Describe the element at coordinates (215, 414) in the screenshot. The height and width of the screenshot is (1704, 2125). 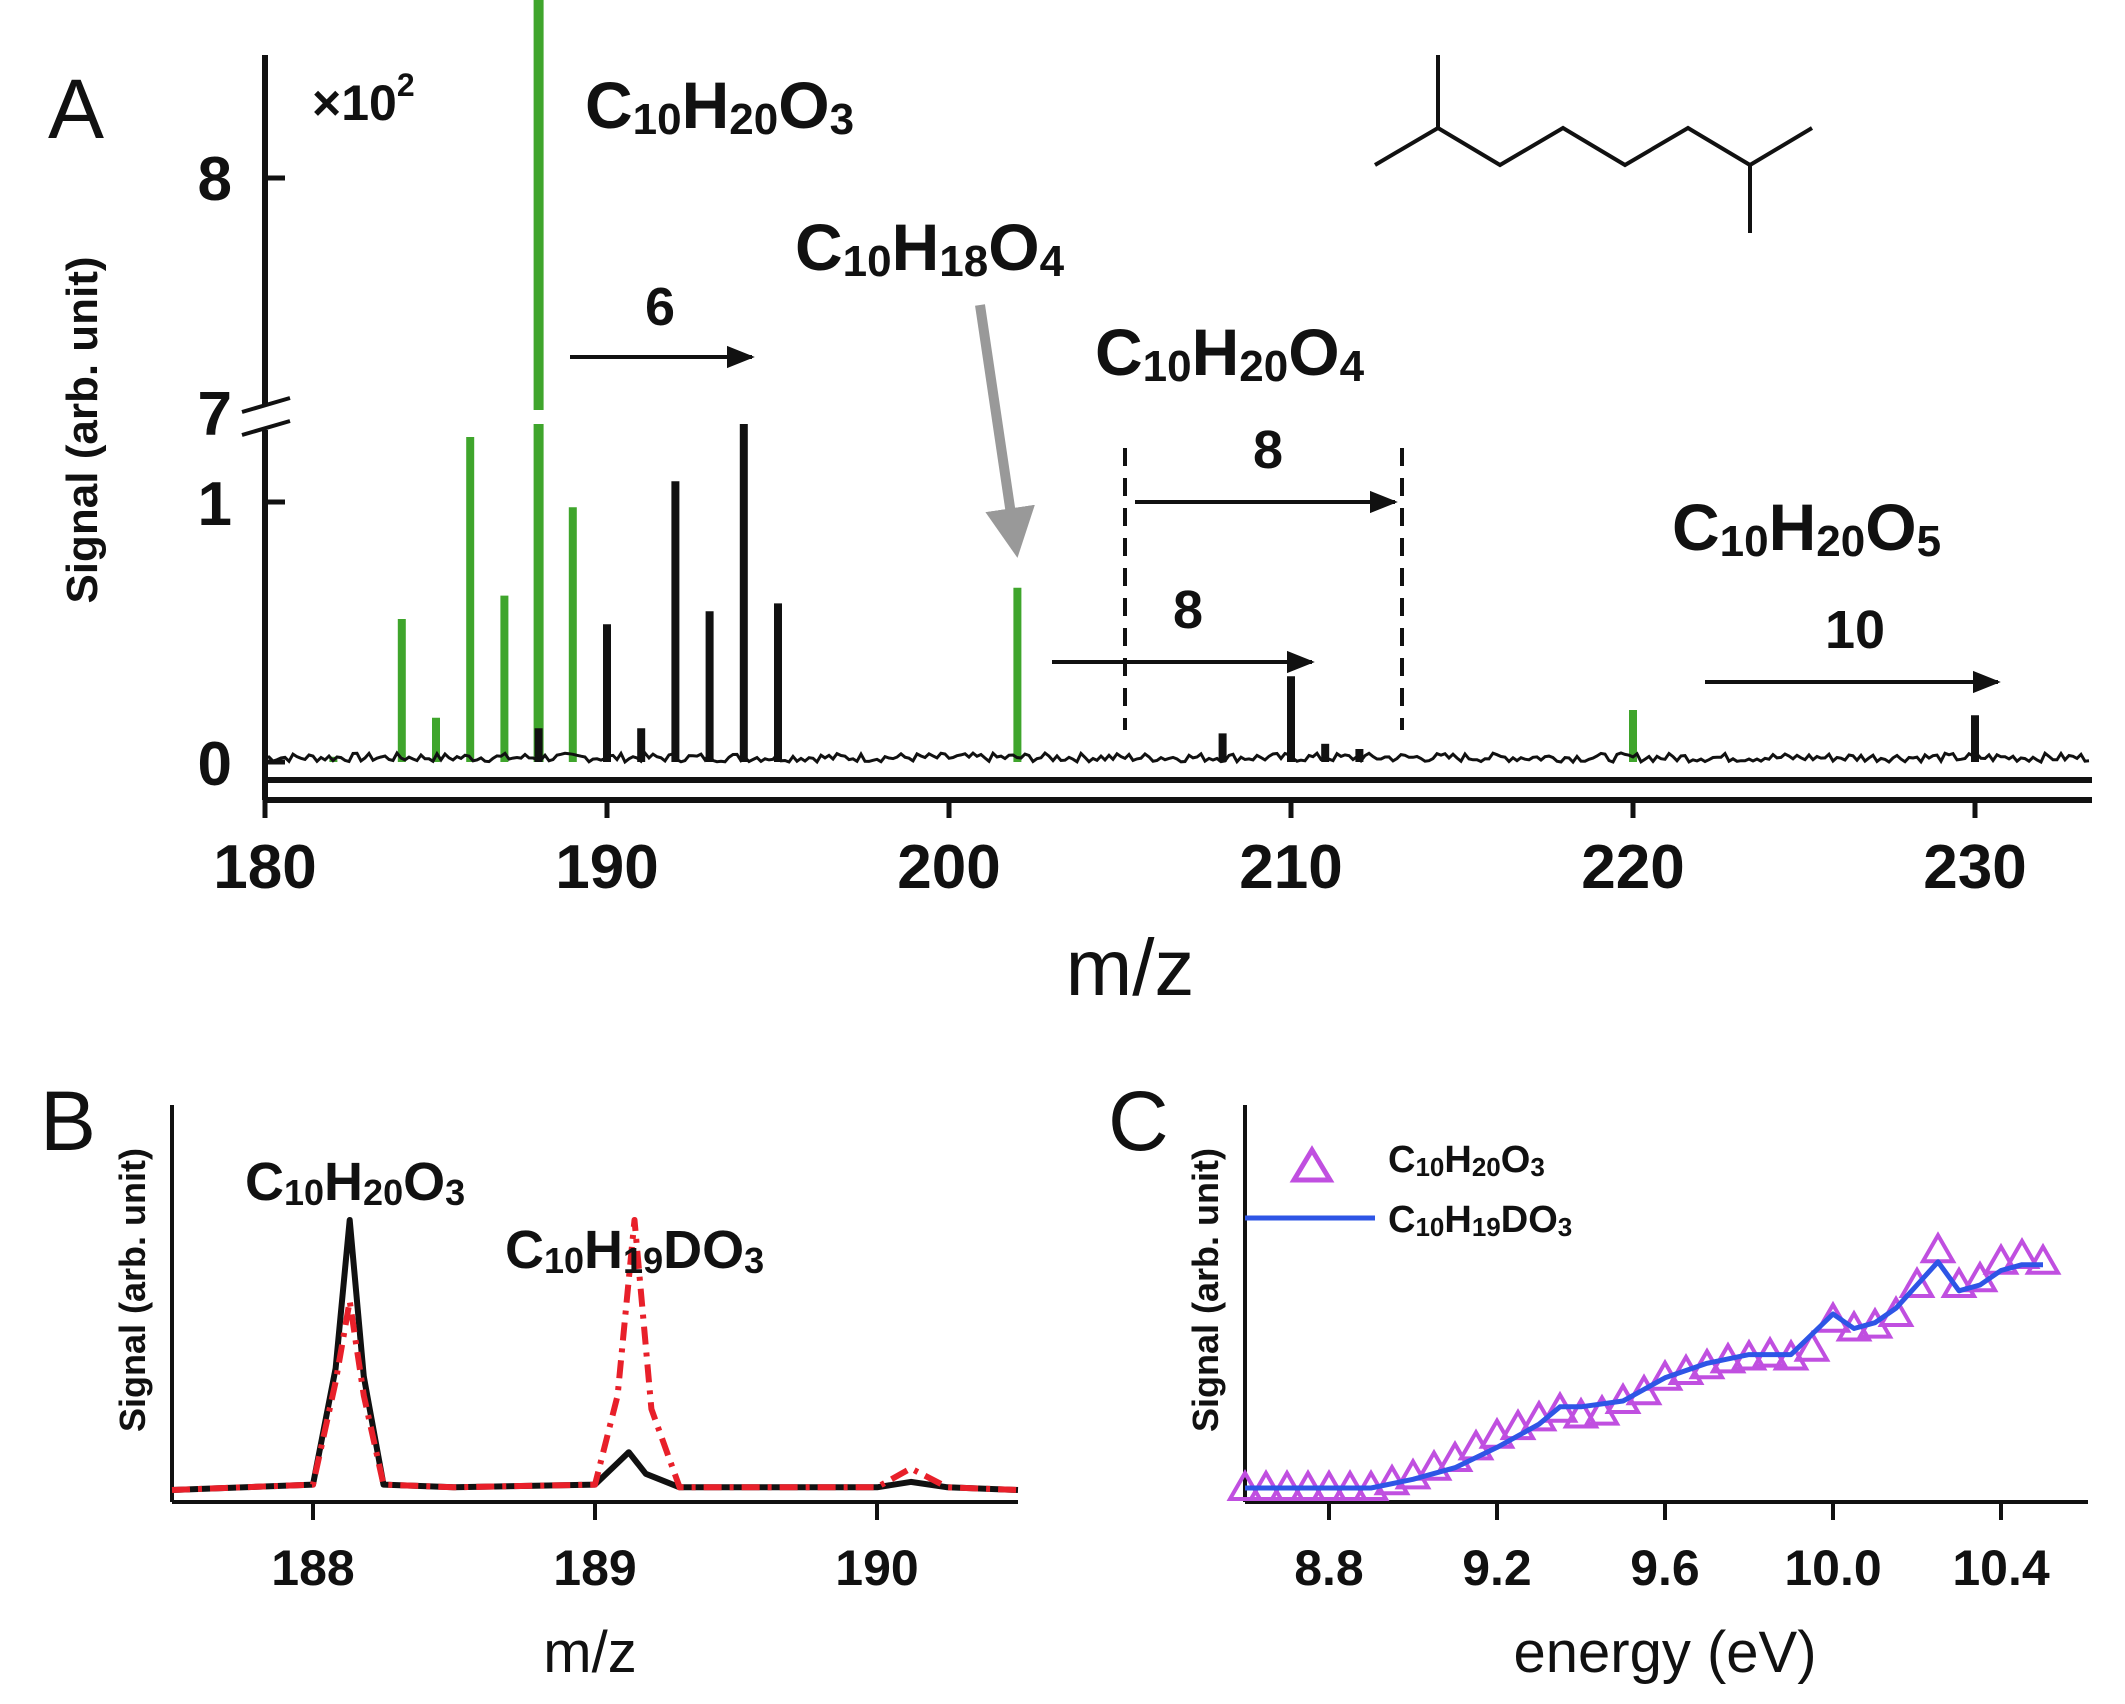
I see `panel-a-ytick-7: 7` at that location.